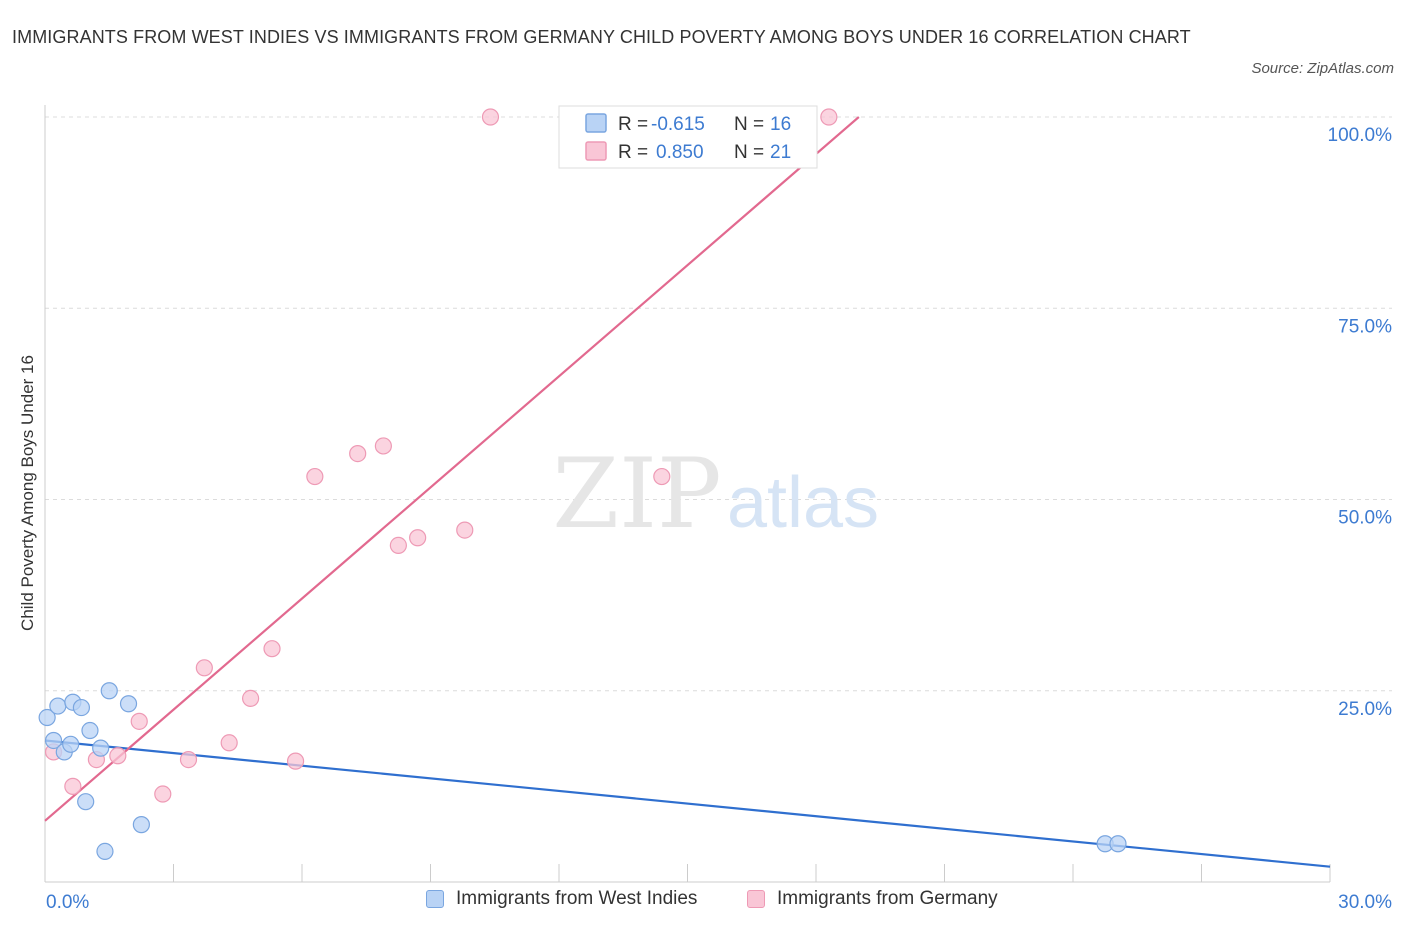 Image resolution: width=1406 pixels, height=930 pixels. Describe the element at coordinates (1365, 518) in the screenshot. I see `y-tick-label: 50.0%` at that location.